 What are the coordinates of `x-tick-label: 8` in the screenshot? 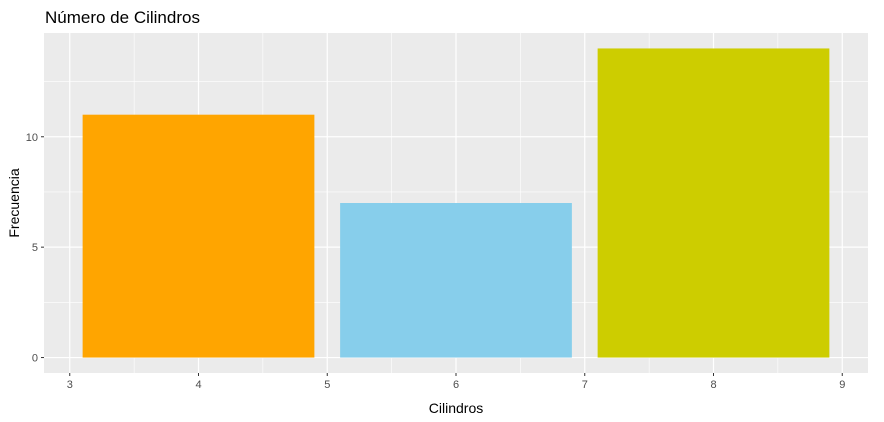 It's located at (713, 385).